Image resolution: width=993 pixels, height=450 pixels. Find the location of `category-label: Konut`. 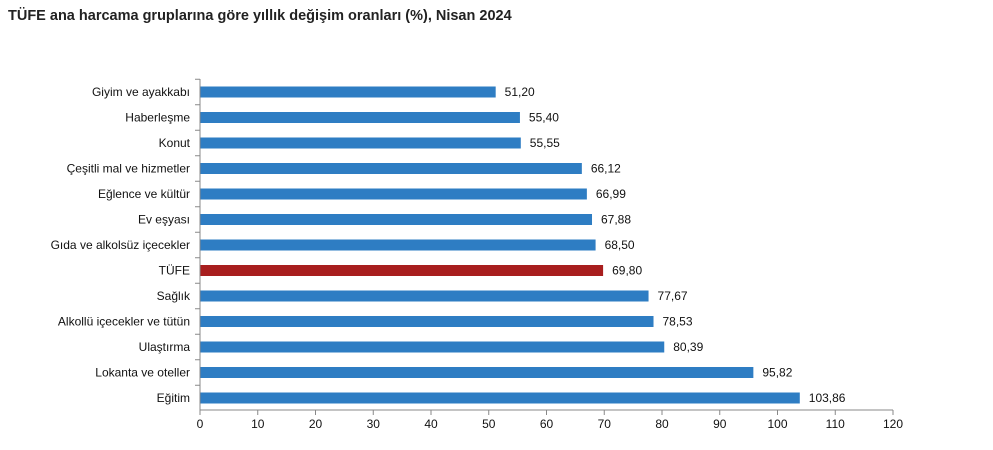

category-label: Konut is located at coordinates (175, 143).